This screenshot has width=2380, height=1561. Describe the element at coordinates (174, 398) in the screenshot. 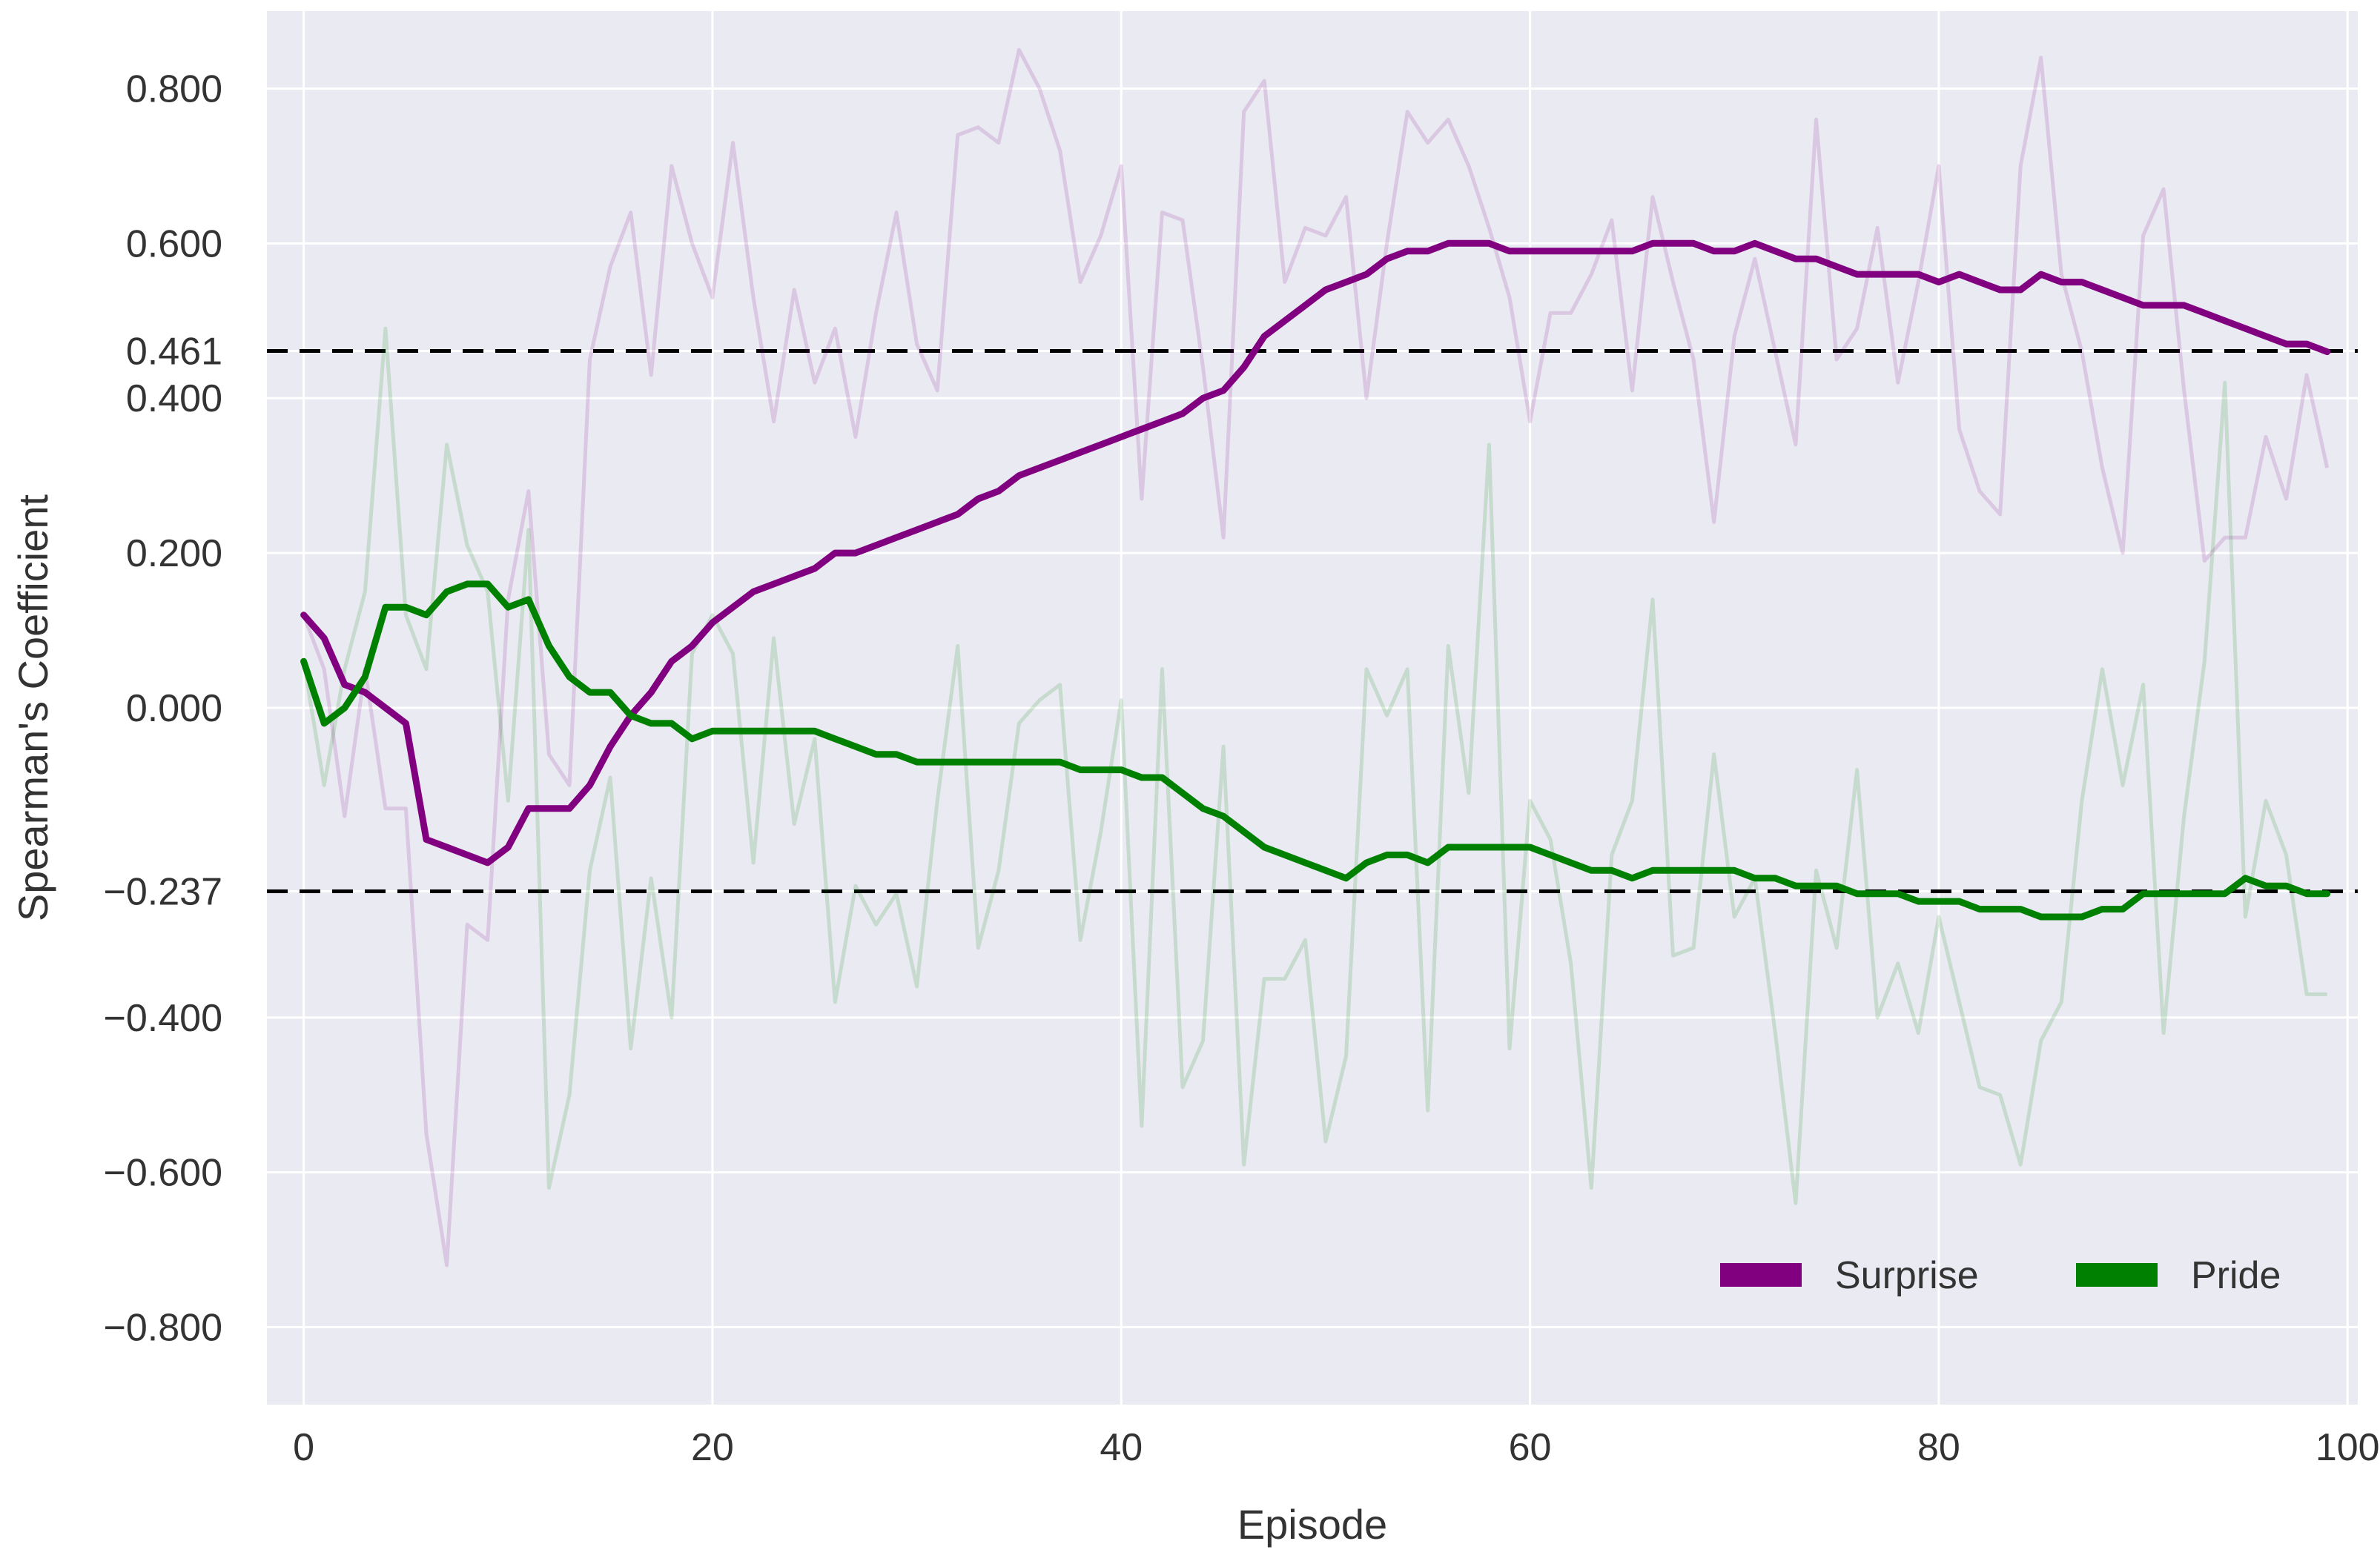

I see `y-tick-label: 0.400` at that location.